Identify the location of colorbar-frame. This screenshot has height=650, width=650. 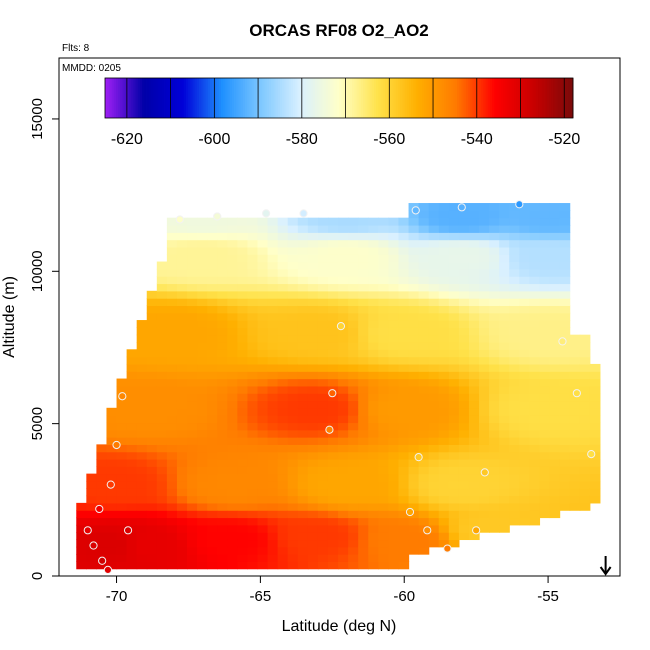
(339, 98).